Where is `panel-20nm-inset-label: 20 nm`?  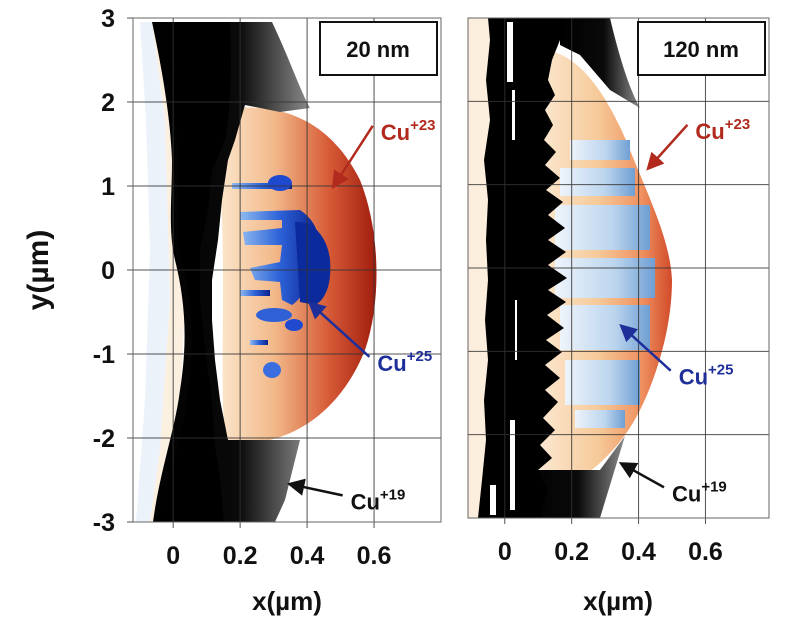
panel-20nm-inset-label: 20 nm is located at coordinates (378, 49).